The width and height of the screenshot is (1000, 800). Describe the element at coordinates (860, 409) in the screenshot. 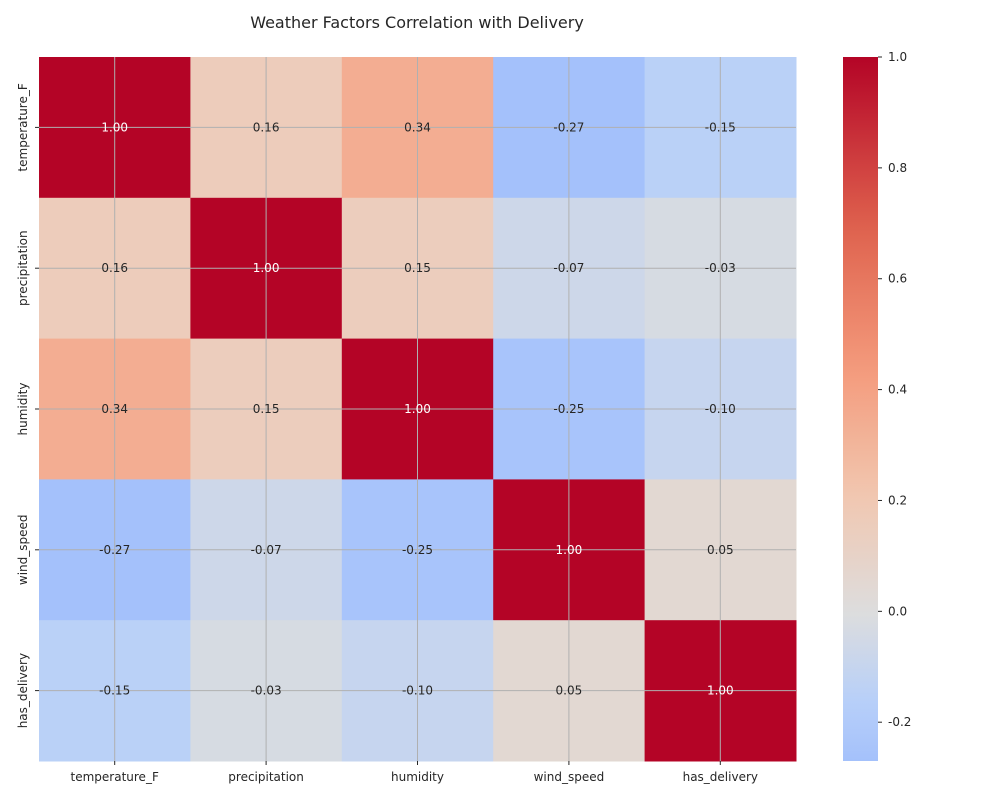

I see `colorbar-gradient` at that location.